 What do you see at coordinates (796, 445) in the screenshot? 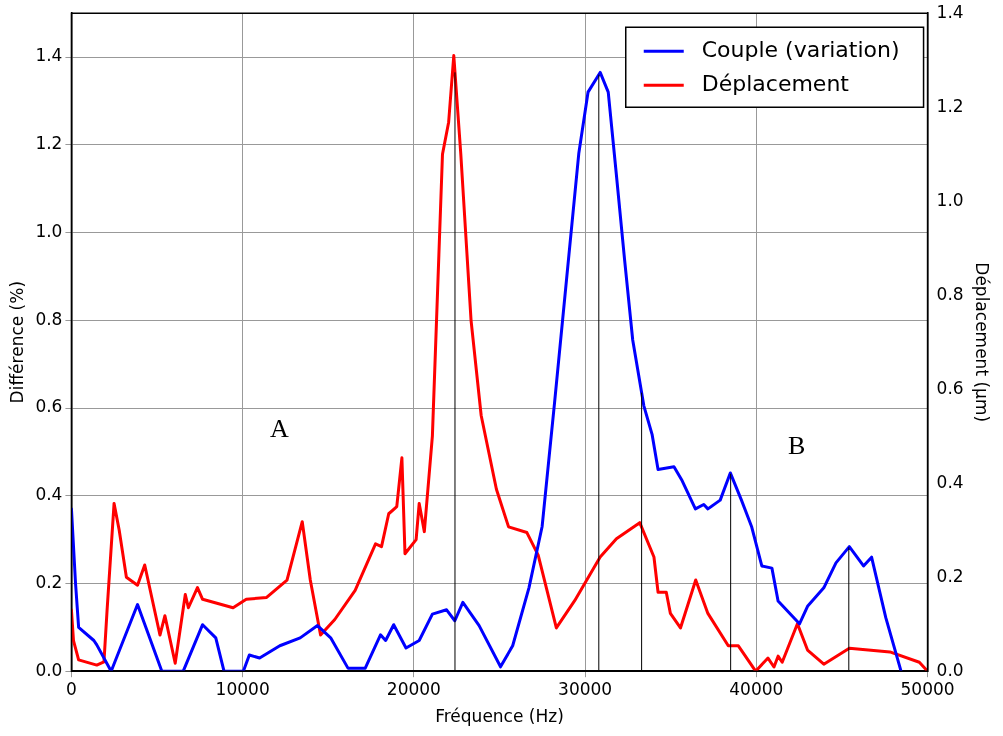
I see `annotation: B` at bounding box center [796, 445].